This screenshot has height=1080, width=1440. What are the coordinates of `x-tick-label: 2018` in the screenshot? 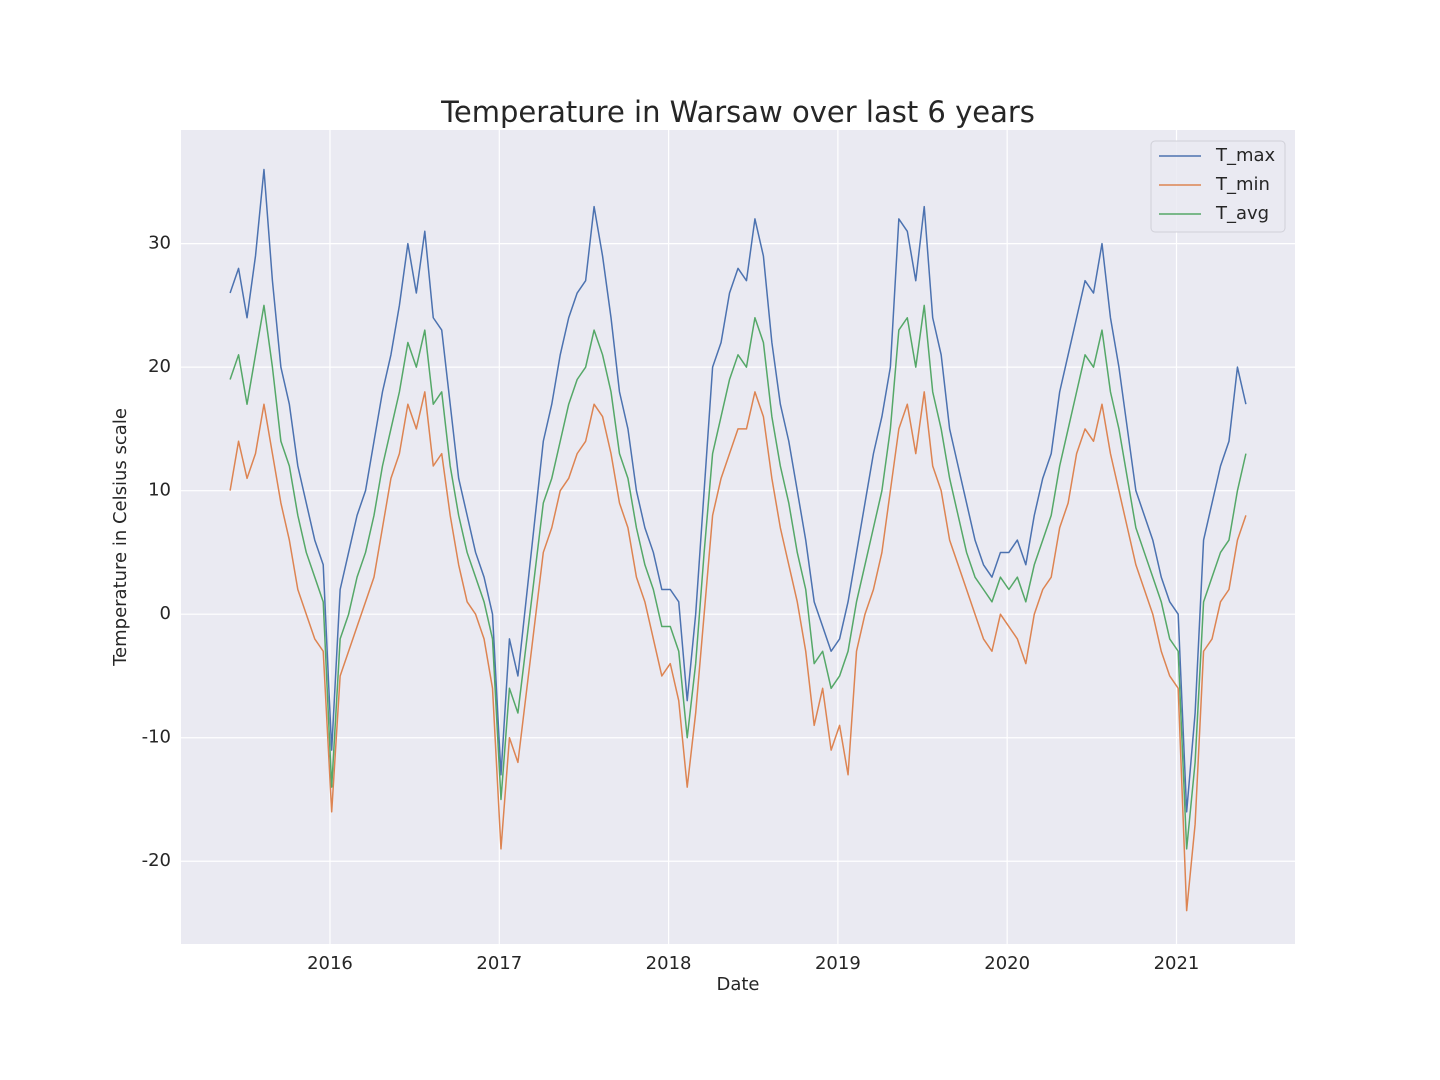 It's located at (669, 963).